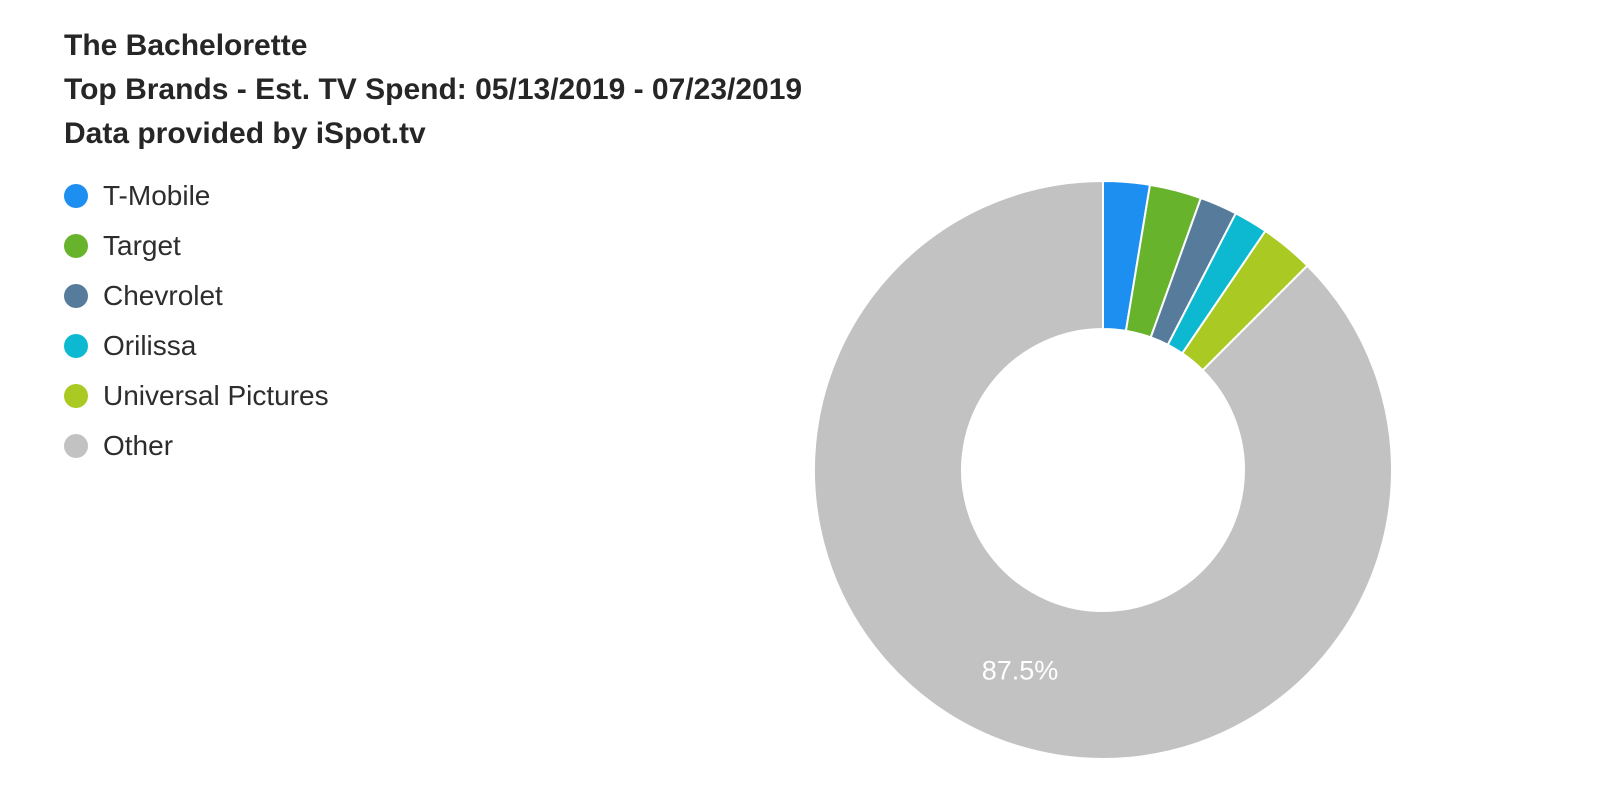 Image resolution: width=1600 pixels, height=800 pixels. What do you see at coordinates (150, 345) in the screenshot?
I see `legend-label: Orilissa` at bounding box center [150, 345].